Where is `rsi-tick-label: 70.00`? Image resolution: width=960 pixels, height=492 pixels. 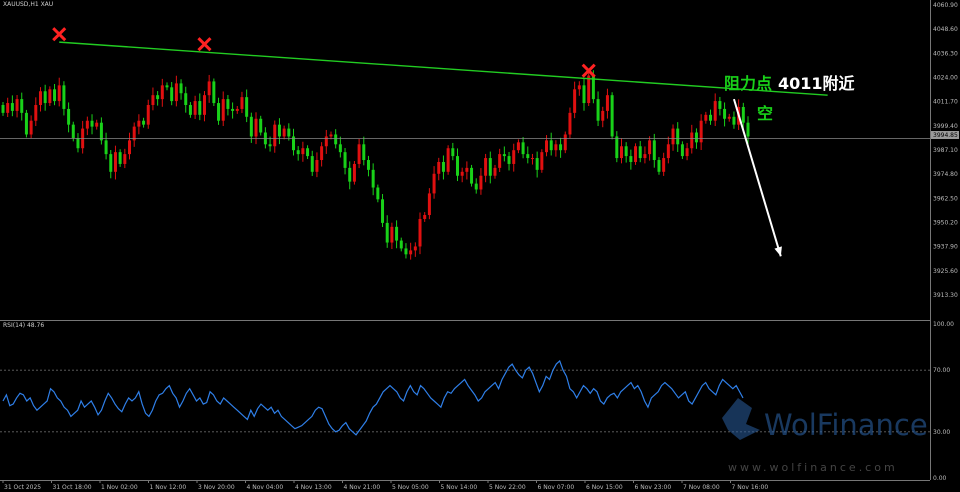
rsi-tick-label: 70.00 is located at coordinates (941, 370).